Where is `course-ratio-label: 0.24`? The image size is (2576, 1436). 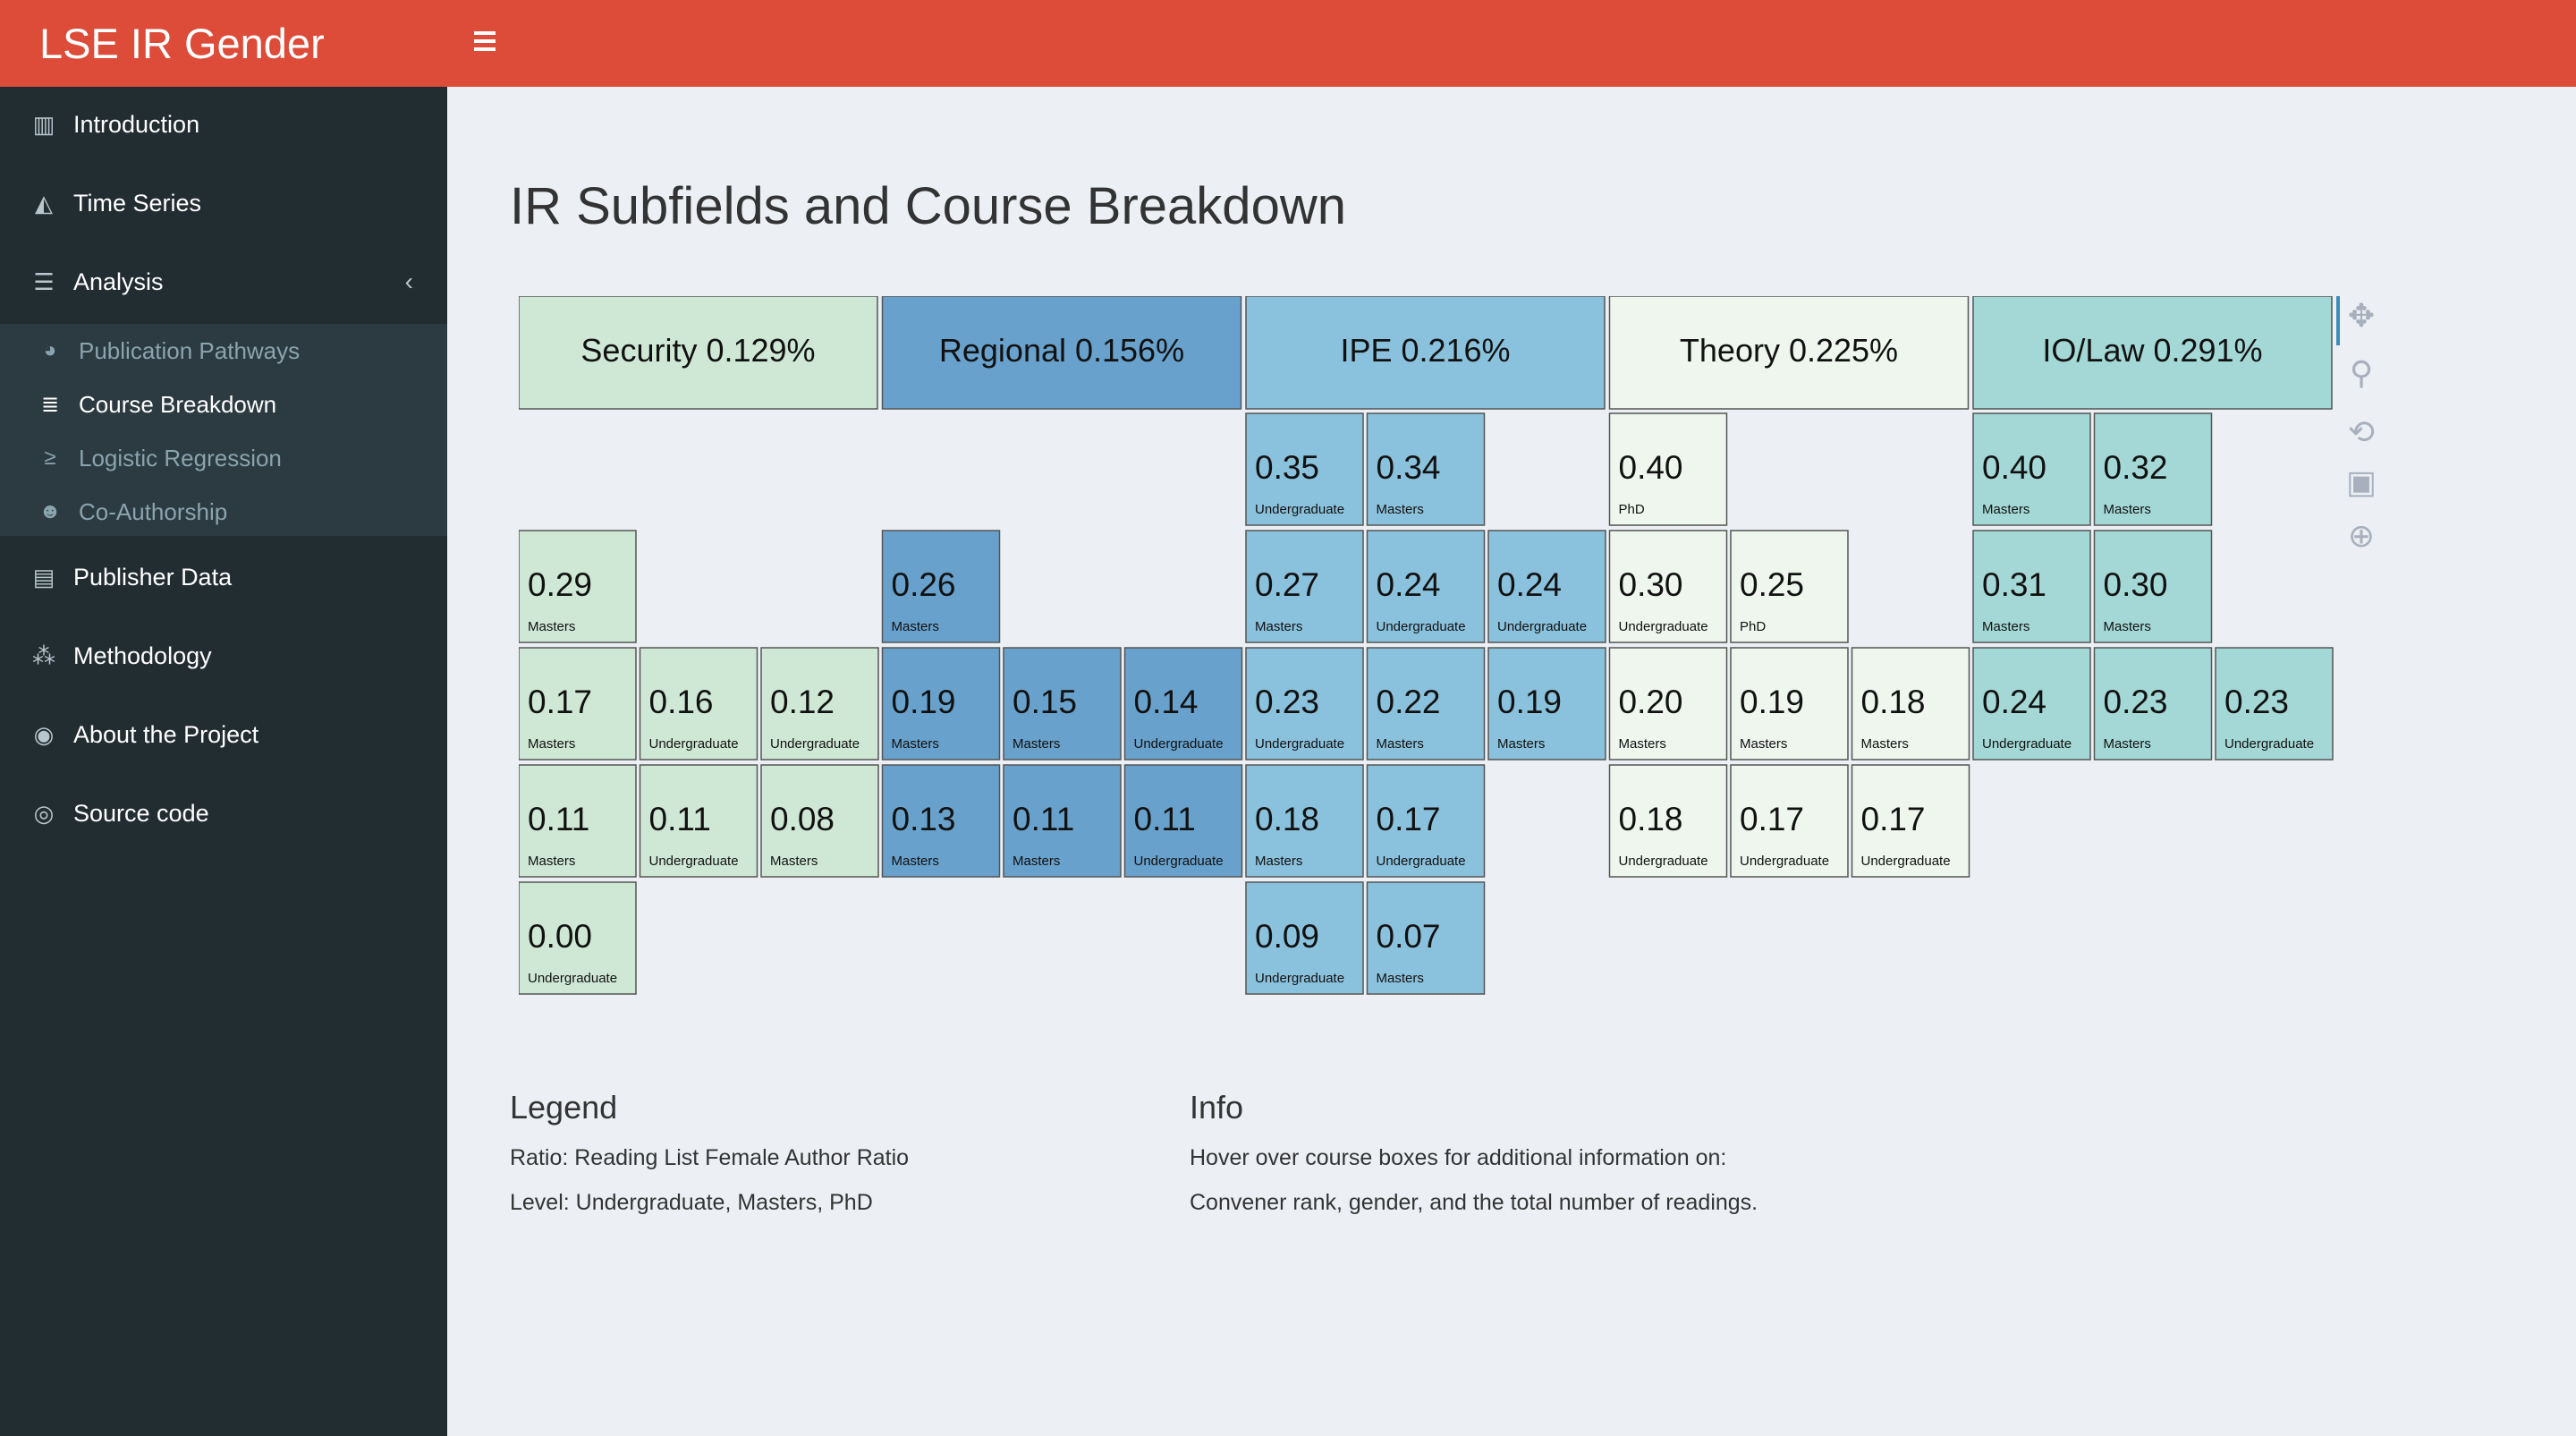
course-ratio-label: 0.24 is located at coordinates (1409, 584).